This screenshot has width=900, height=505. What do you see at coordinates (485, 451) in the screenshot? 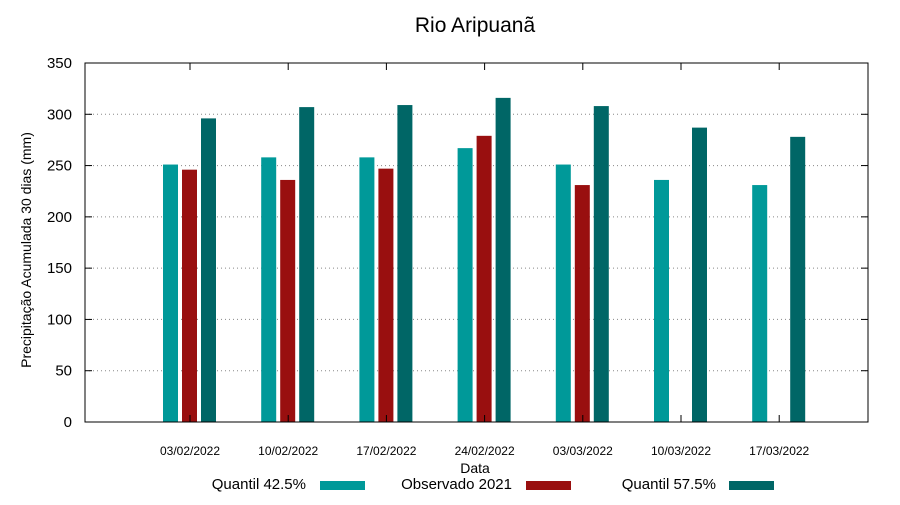
I see `x-tick-label: 24/02/2022` at bounding box center [485, 451].